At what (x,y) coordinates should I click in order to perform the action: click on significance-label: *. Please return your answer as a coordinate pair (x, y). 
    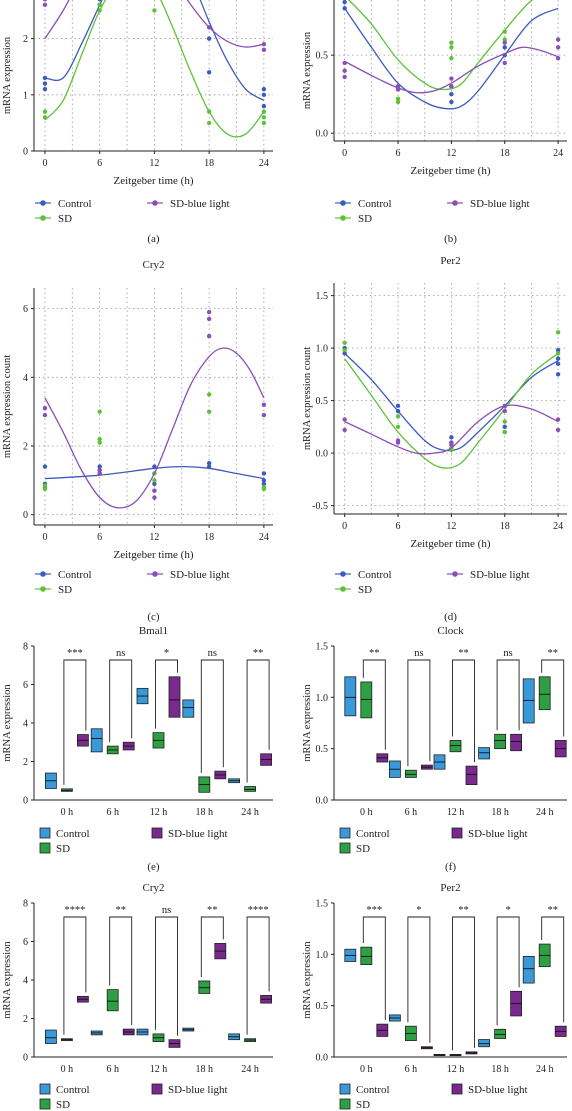
    Looking at the image, I should click on (166, 653).